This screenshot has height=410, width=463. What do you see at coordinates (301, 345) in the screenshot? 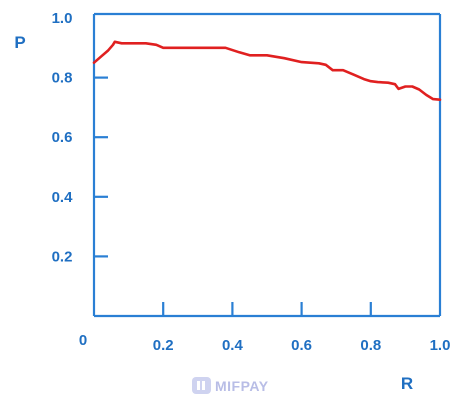
I see `x-tick-label: 0.6` at bounding box center [301, 345].